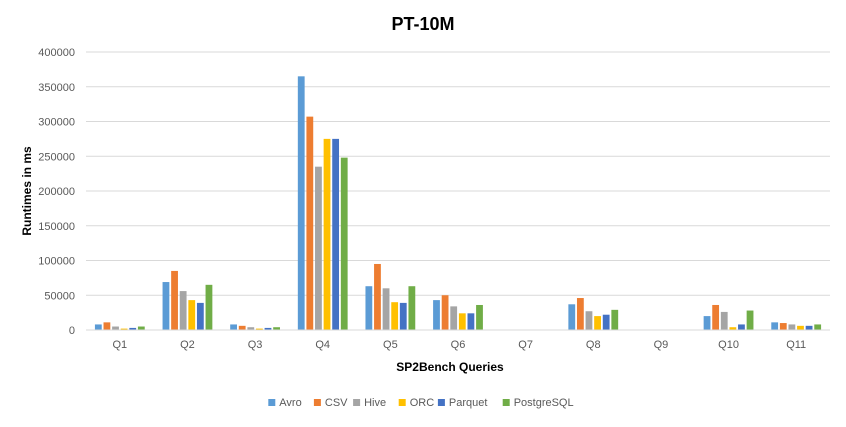 This screenshot has width=846, height=427. What do you see at coordinates (589, 320) in the screenshot?
I see `bar-hive-q8` at bounding box center [589, 320].